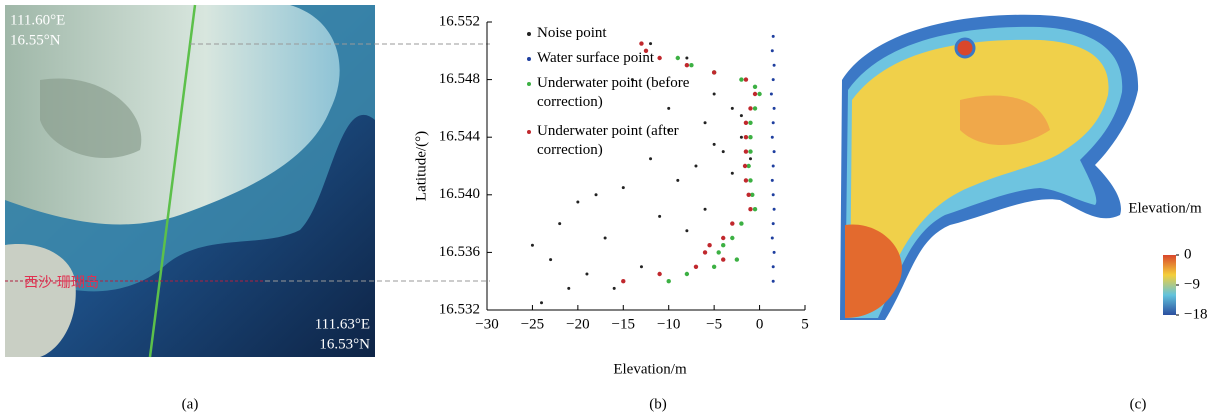  What do you see at coordinates (1169, 285) in the screenshot?
I see `colorbar` at bounding box center [1169, 285].